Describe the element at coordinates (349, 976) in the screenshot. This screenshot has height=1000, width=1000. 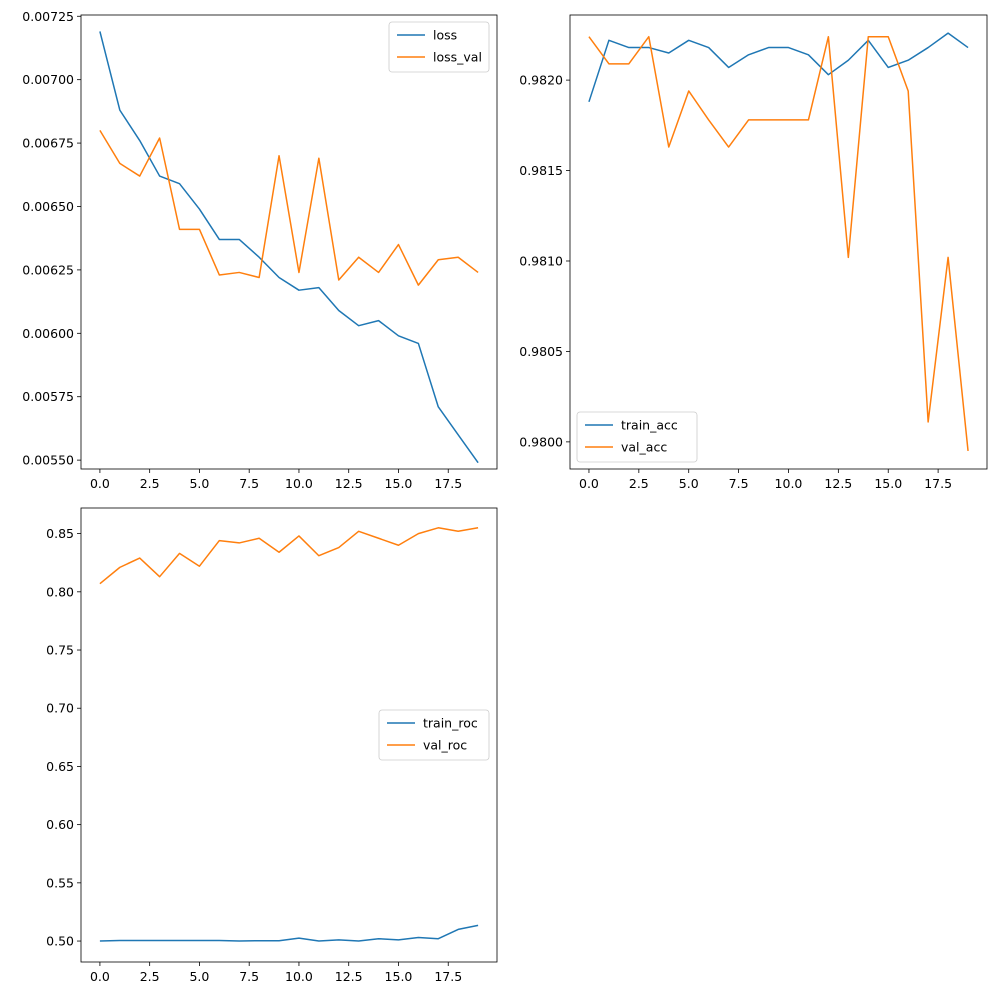
I see `chart-3-x-tick-label: 12.5` at that location.